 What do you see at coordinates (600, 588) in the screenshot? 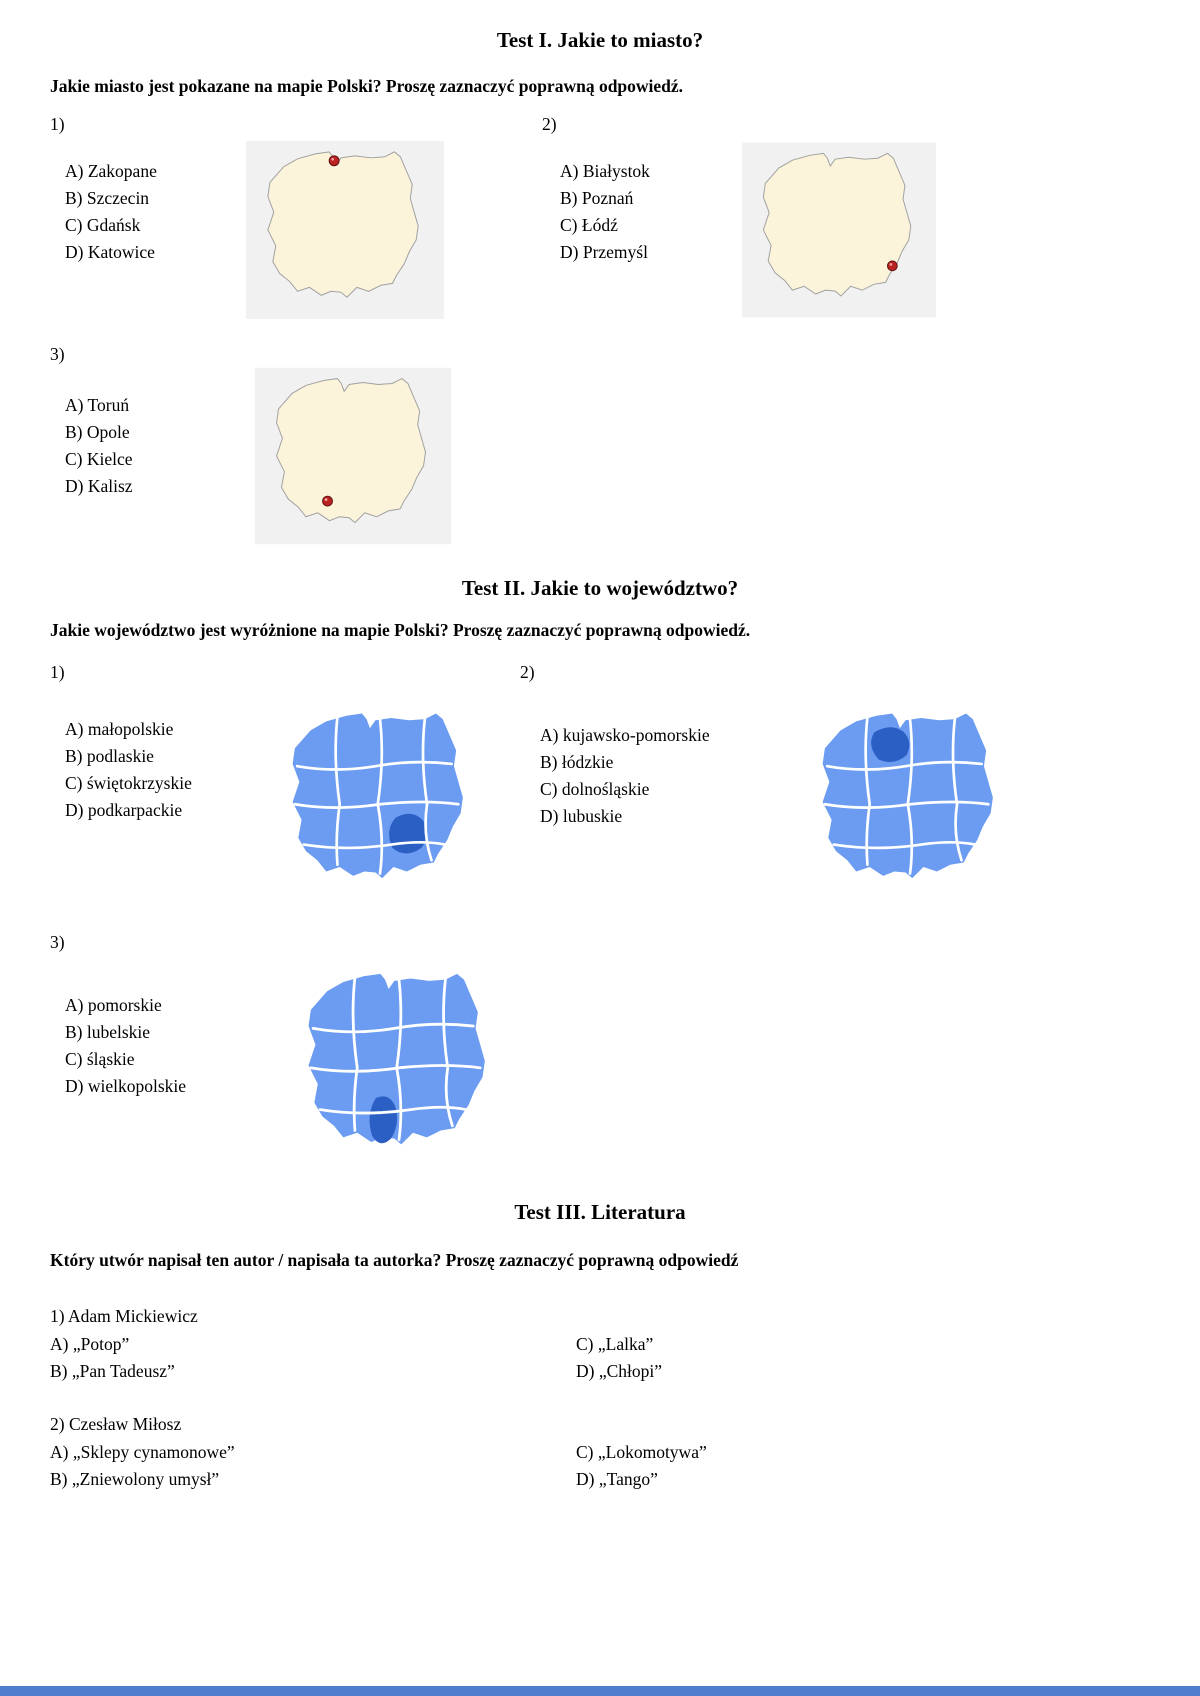
I see `test2-title: Test II. Jakie to województwo?` at bounding box center [600, 588].